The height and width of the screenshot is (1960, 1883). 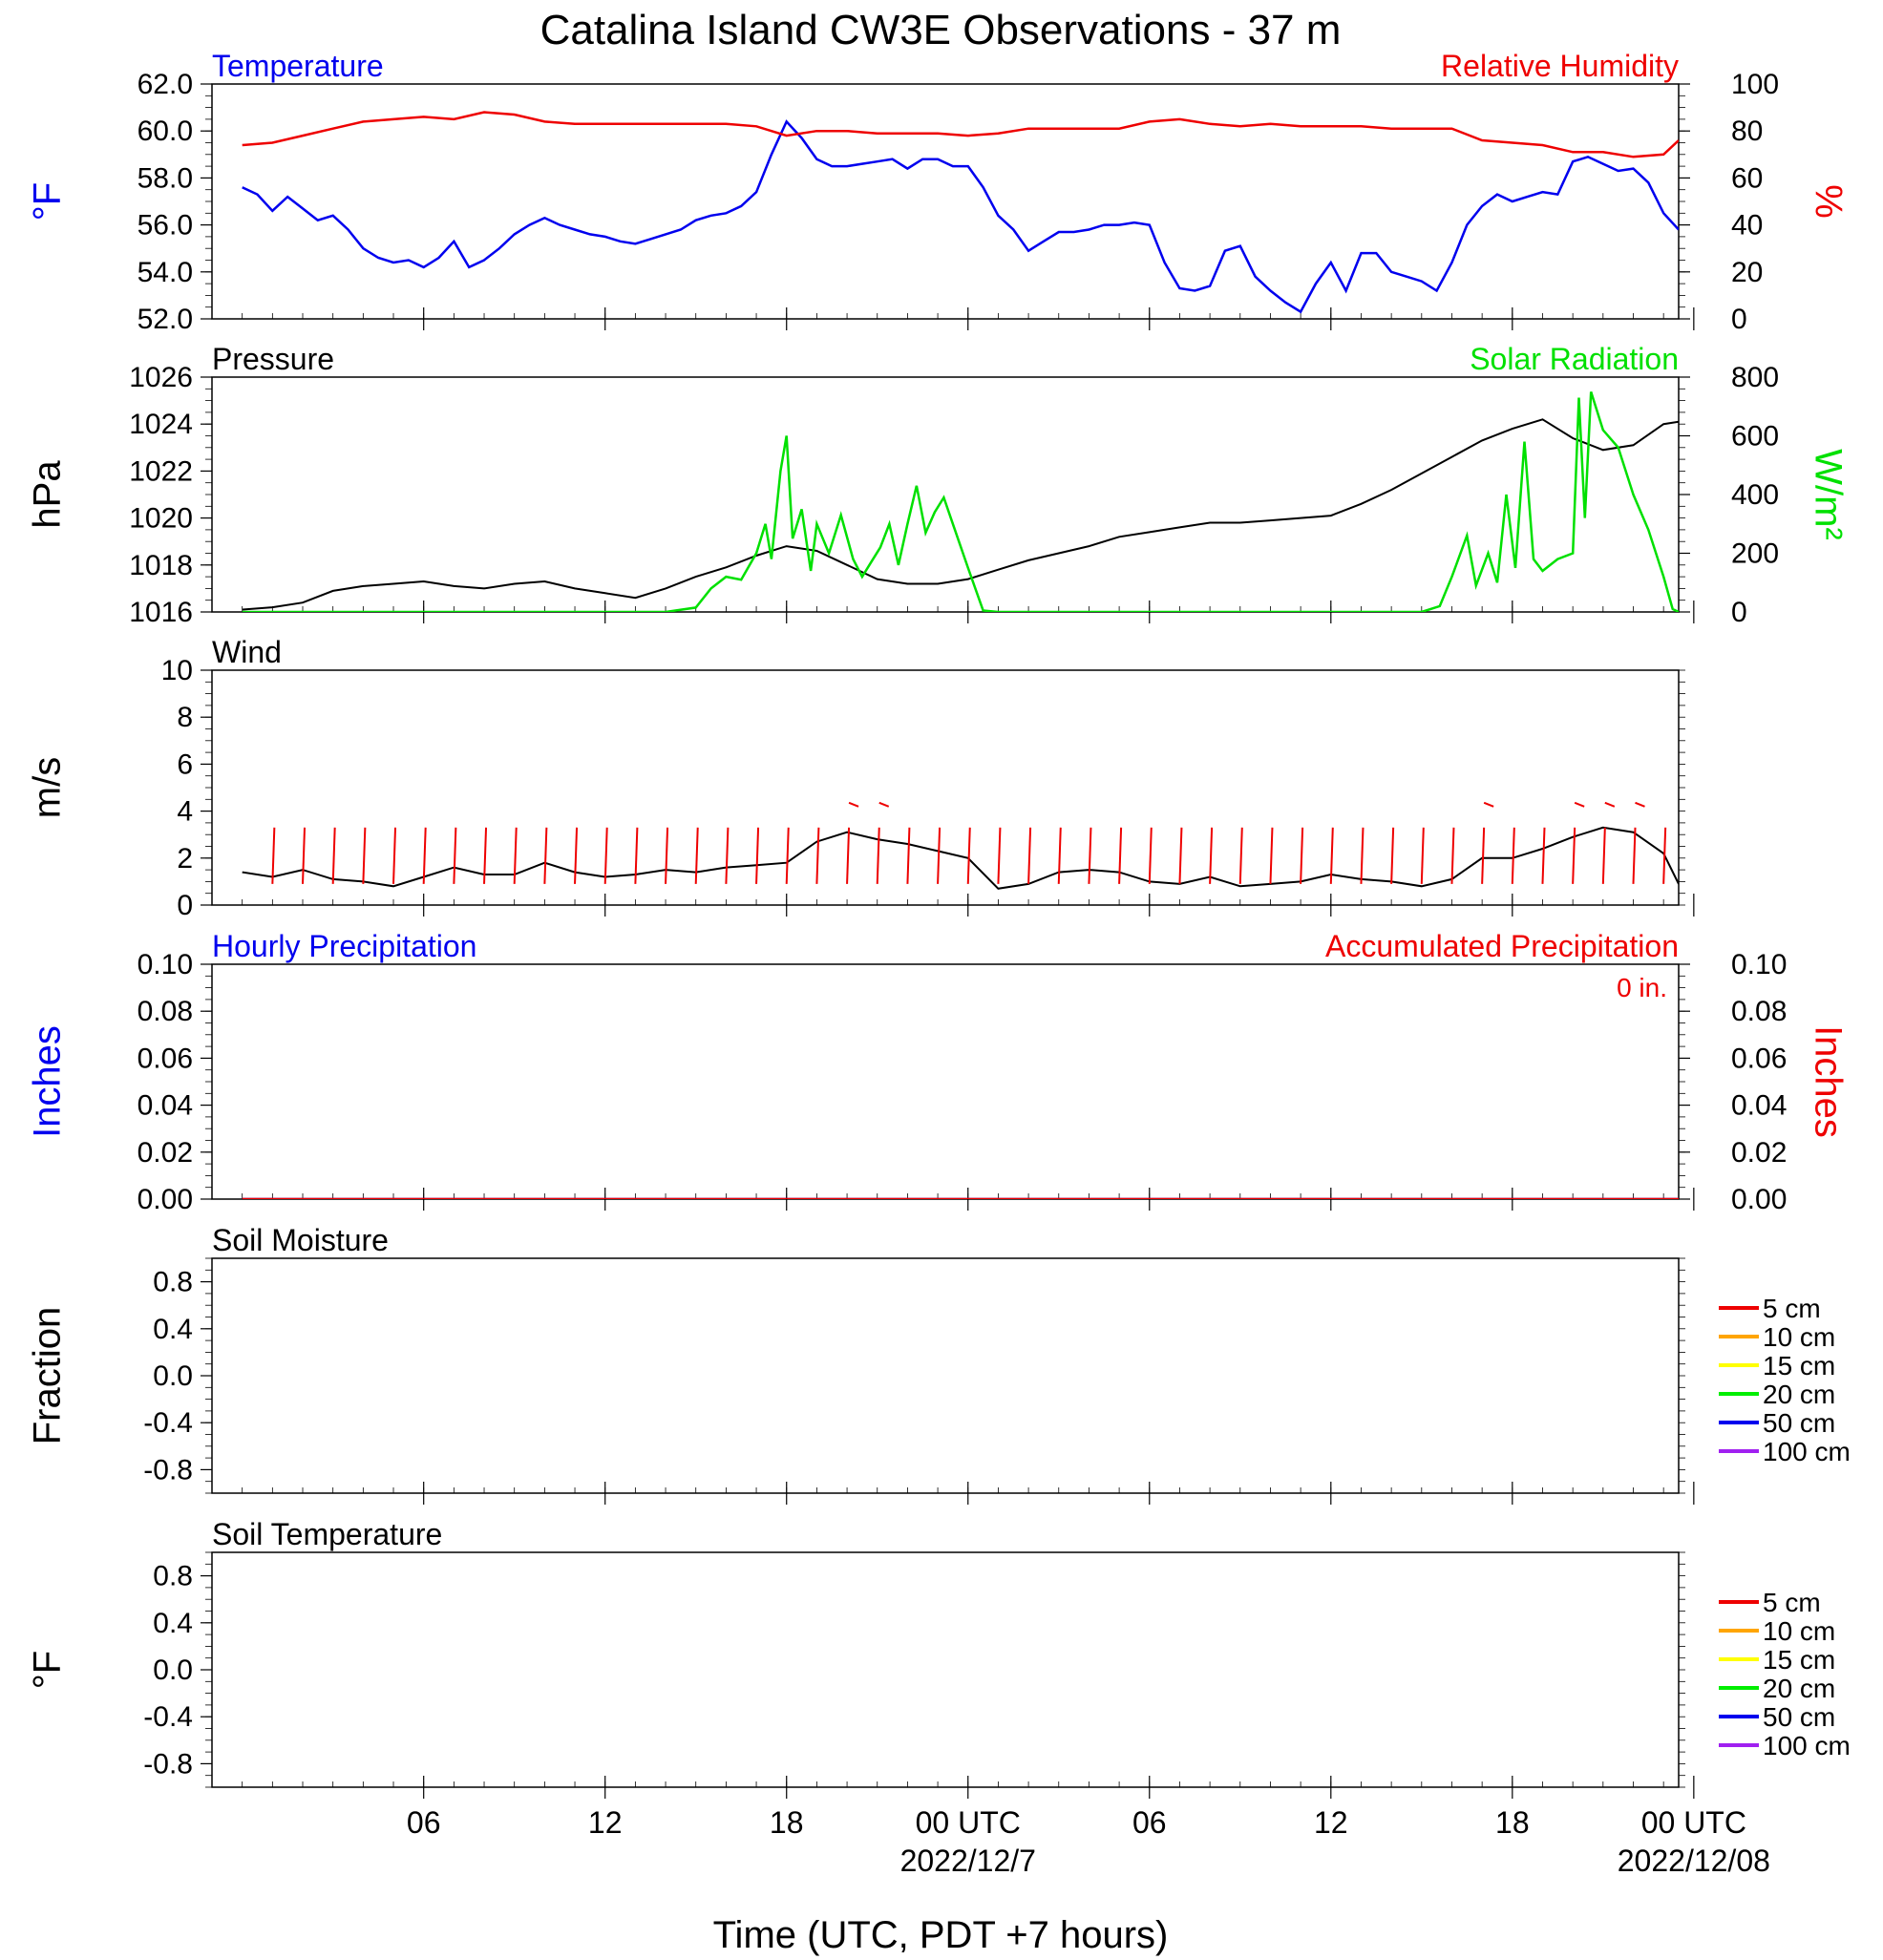 I want to click on accumulated-total: 0 in., so click(x=1642, y=987).